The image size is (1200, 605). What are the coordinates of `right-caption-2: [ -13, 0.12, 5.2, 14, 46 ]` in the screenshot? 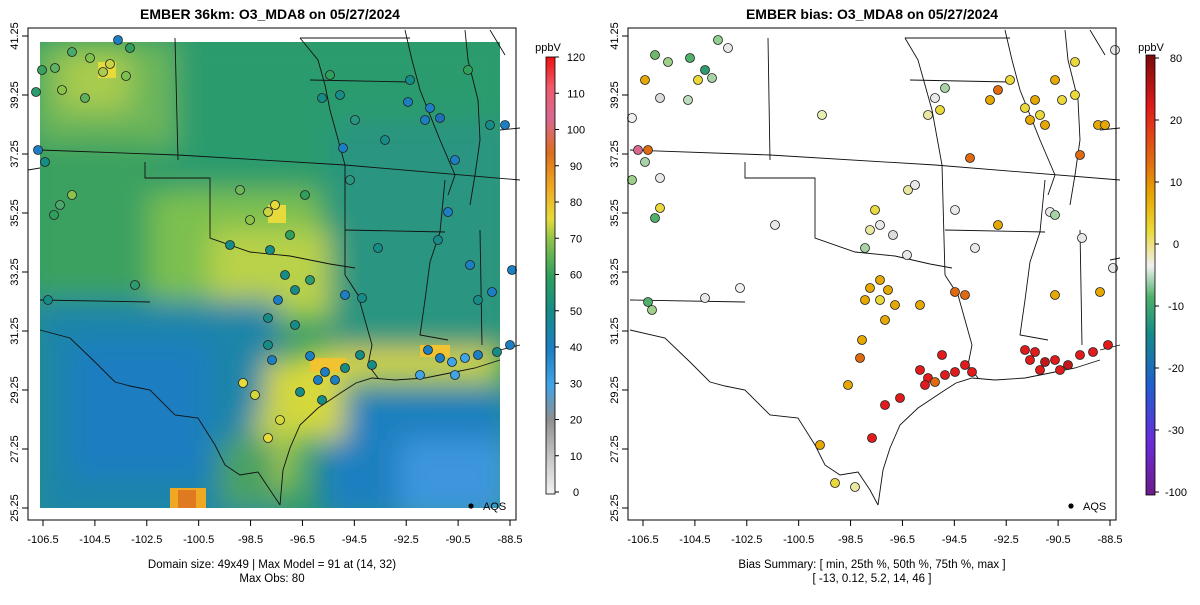 It's located at (872, 579).